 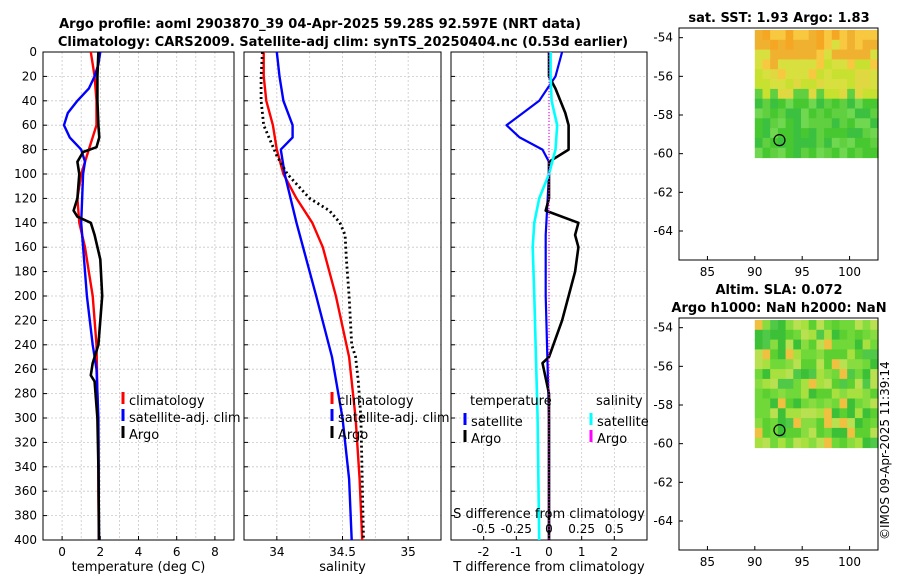 I want to click on y-tick-label: -56, so click(x=663, y=366).